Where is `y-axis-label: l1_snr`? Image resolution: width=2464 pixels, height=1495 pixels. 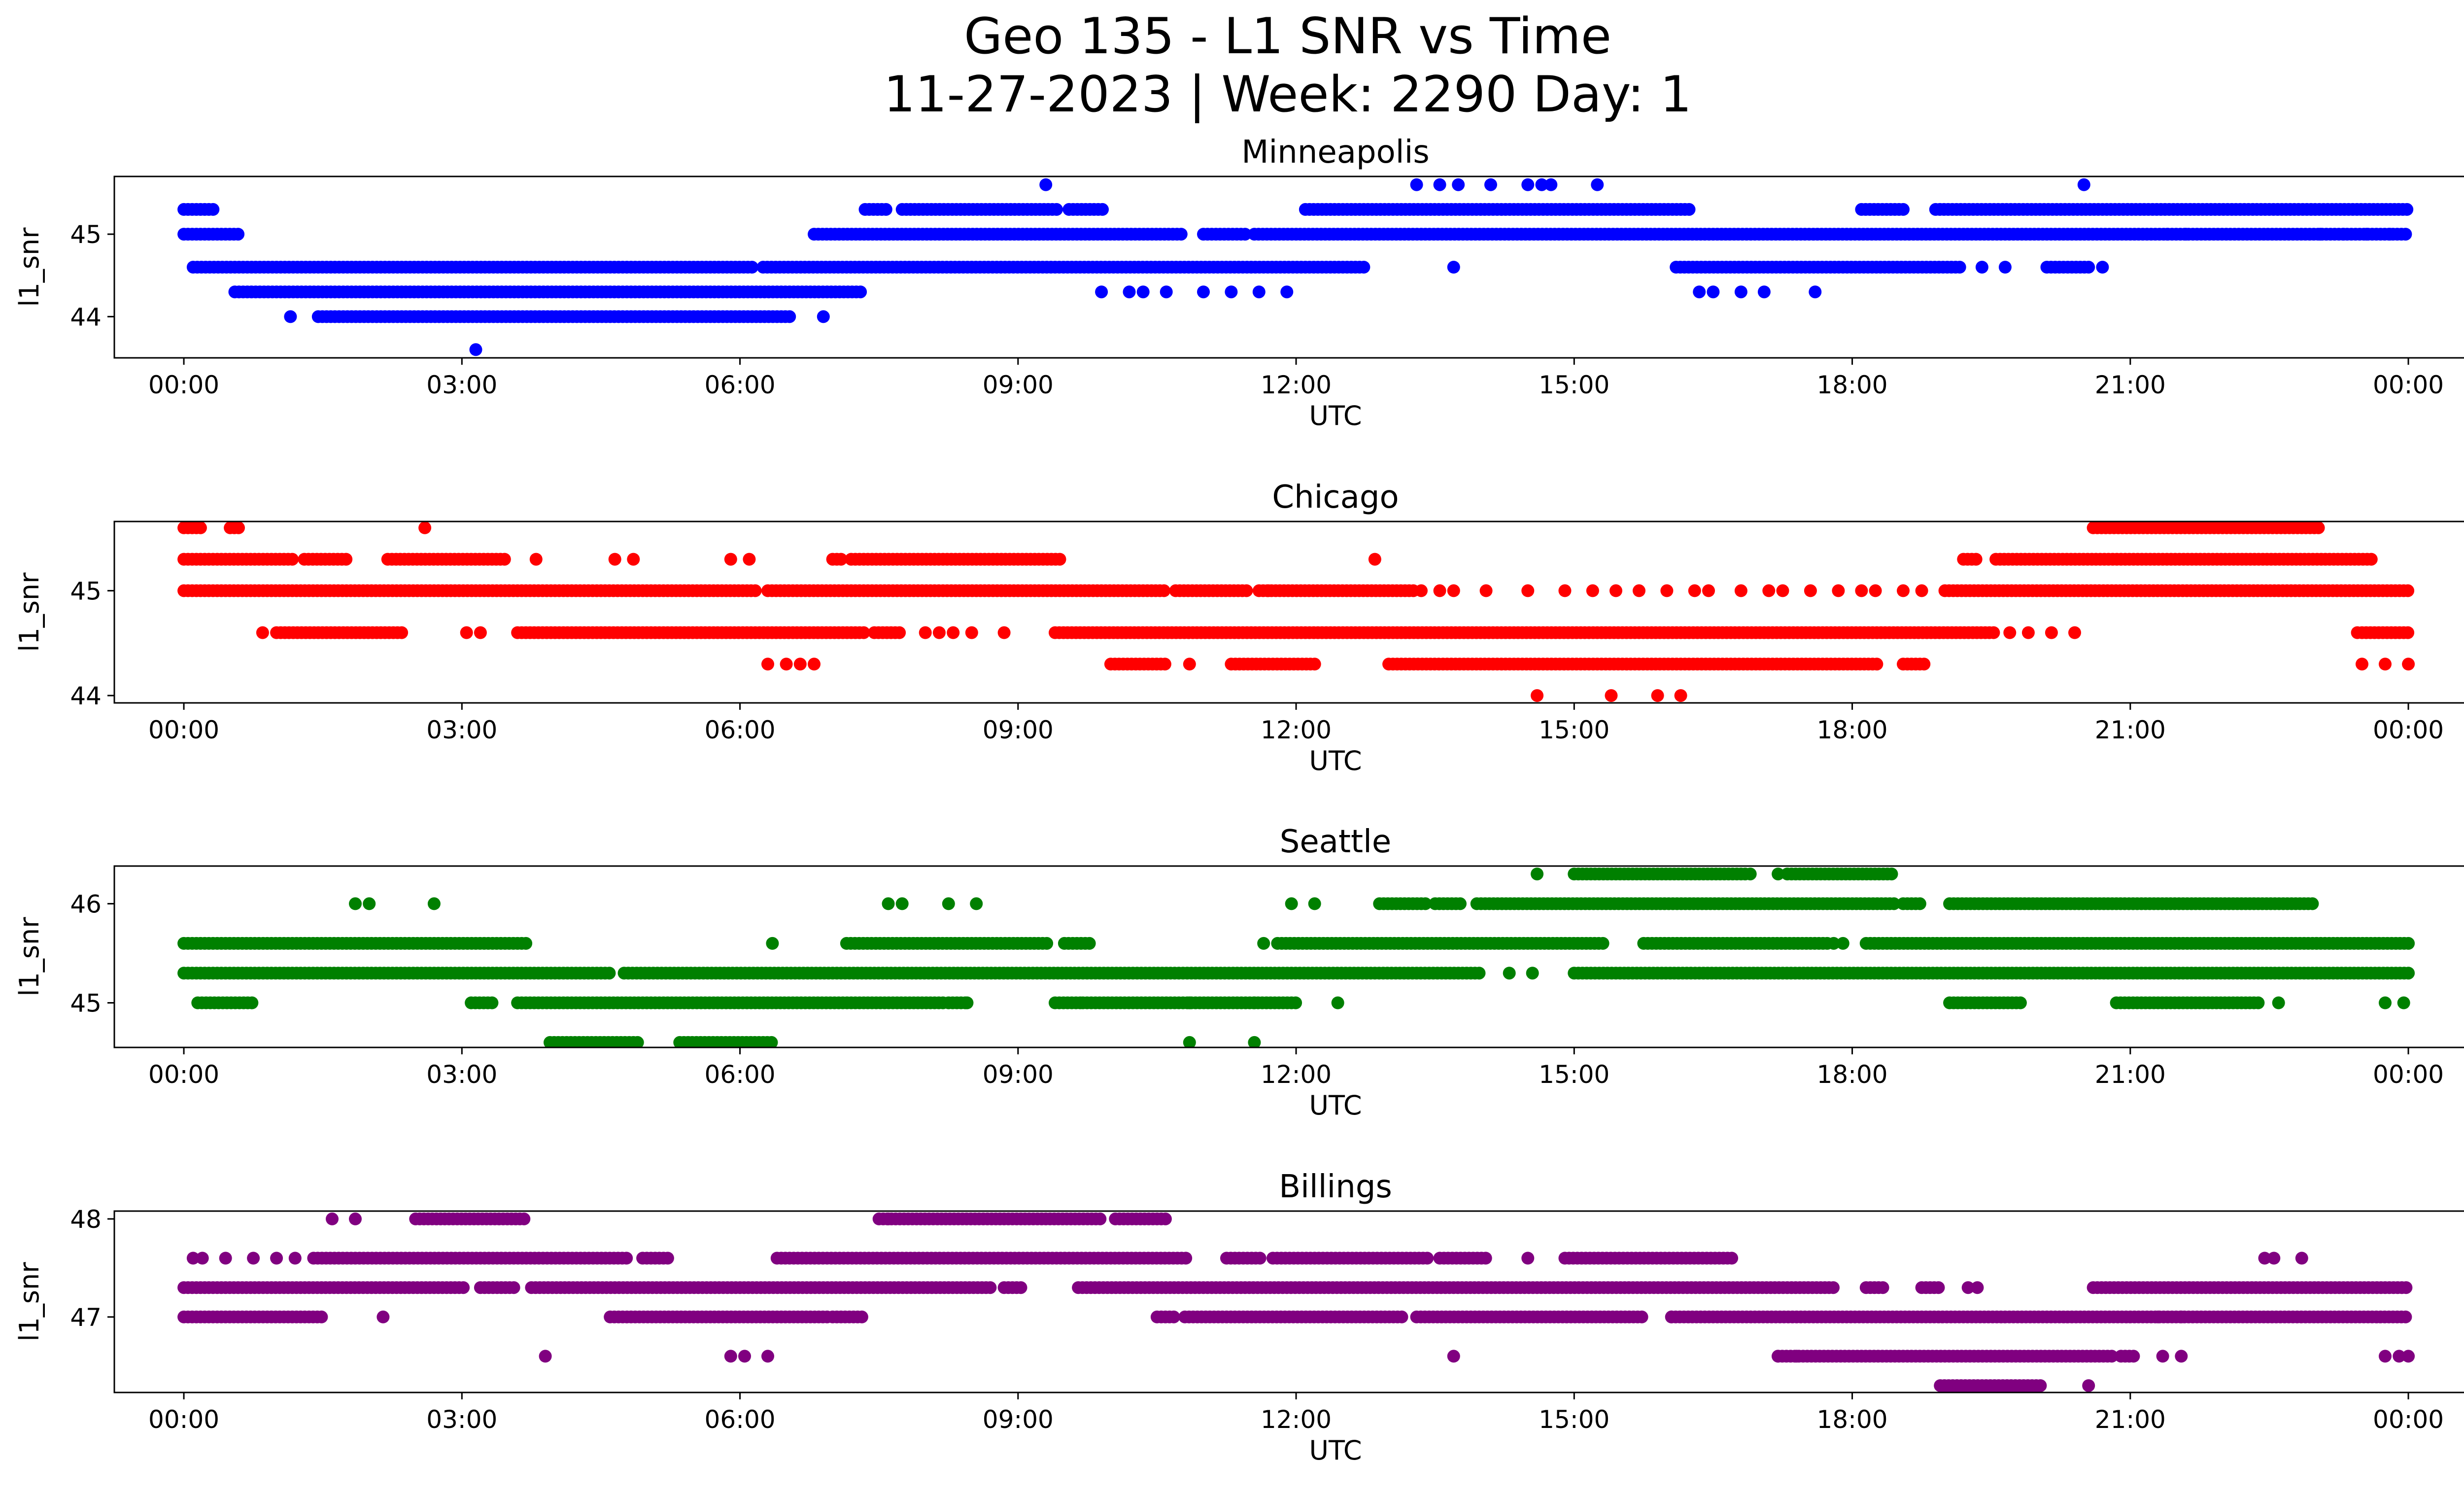 y-axis-label: l1_snr is located at coordinates (29, 957).